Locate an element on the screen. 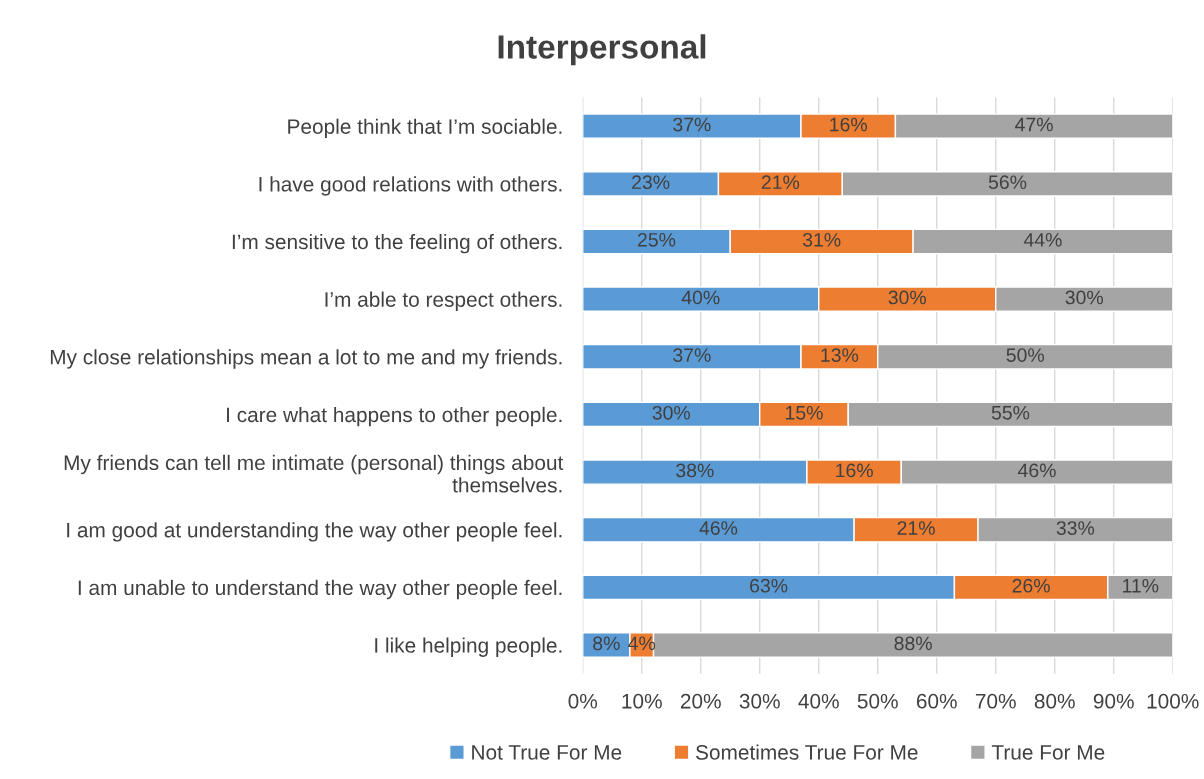  x-tick-label: 90% is located at coordinates (1113, 701).